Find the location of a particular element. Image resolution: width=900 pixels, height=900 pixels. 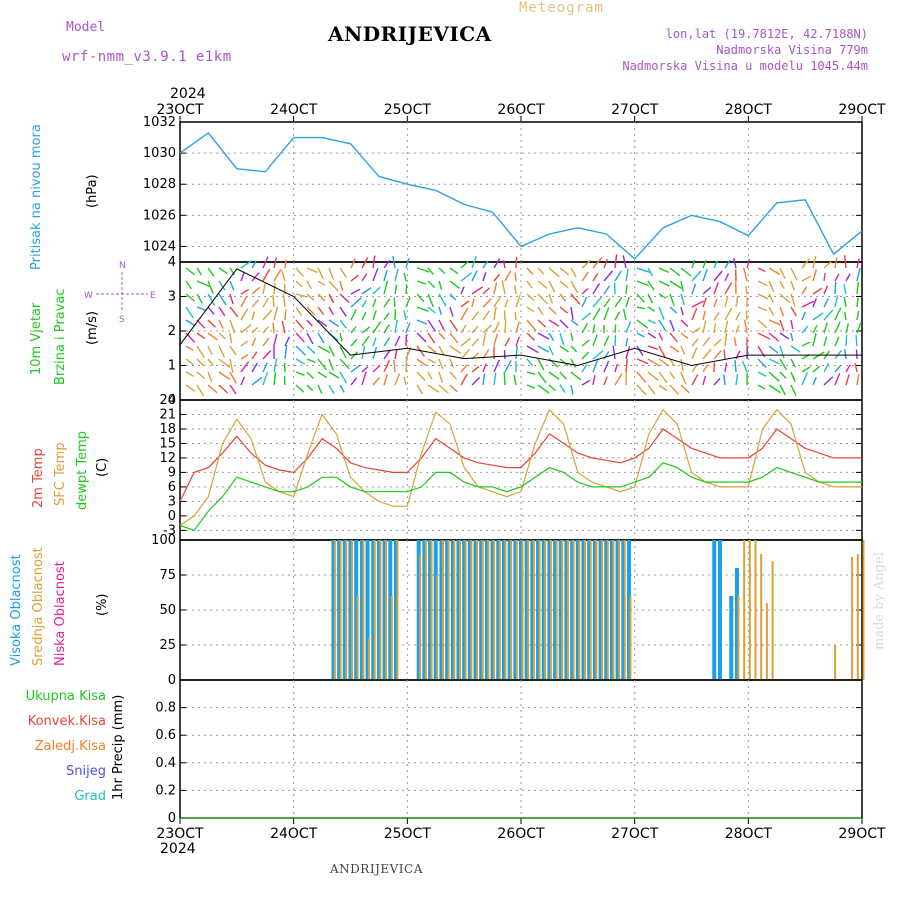

wind-speed-line is located at coordinates (520, 317).